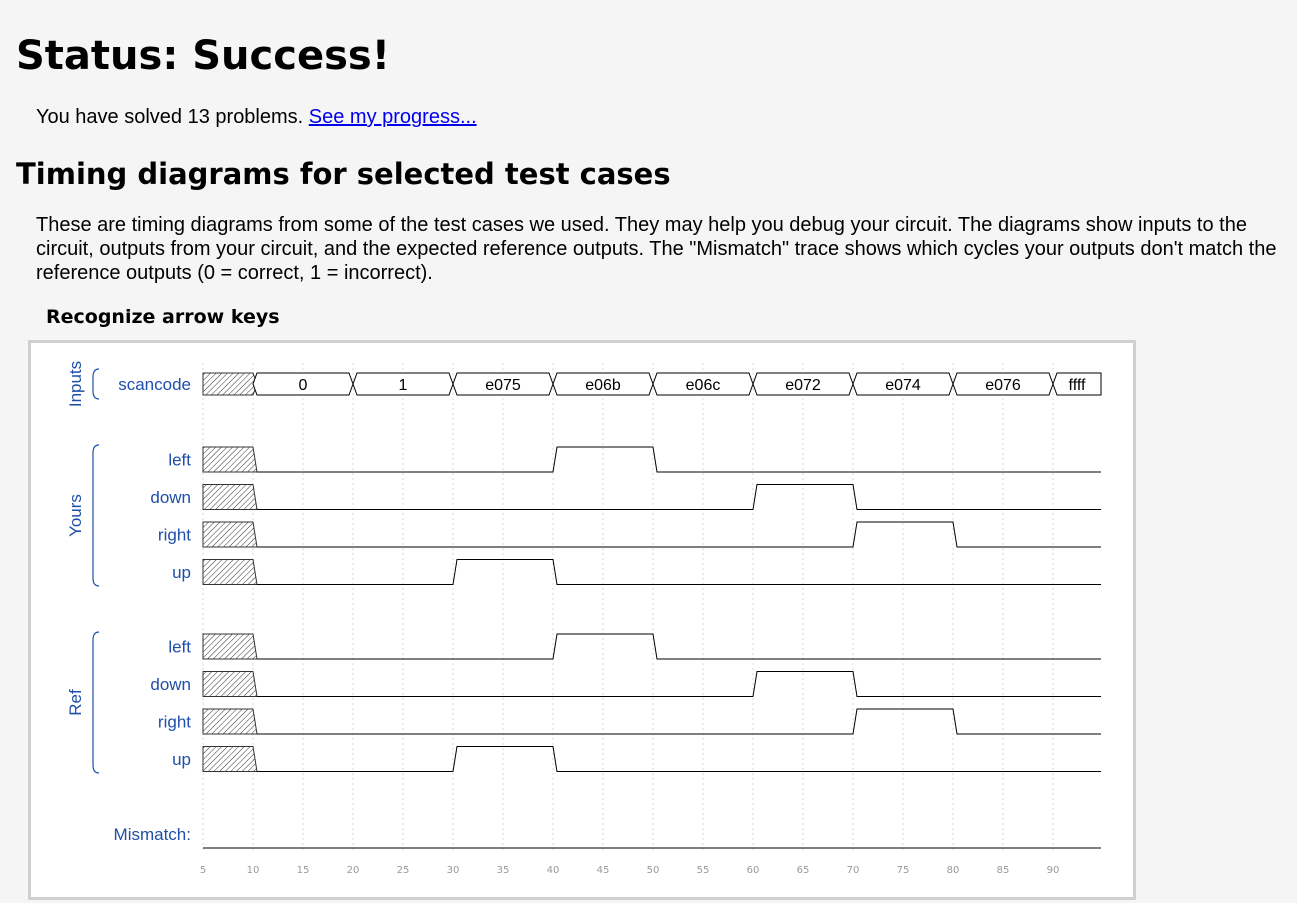 This screenshot has width=1297, height=903. Describe the element at coordinates (181, 759) in the screenshot. I see `ref-label-up: up` at that location.